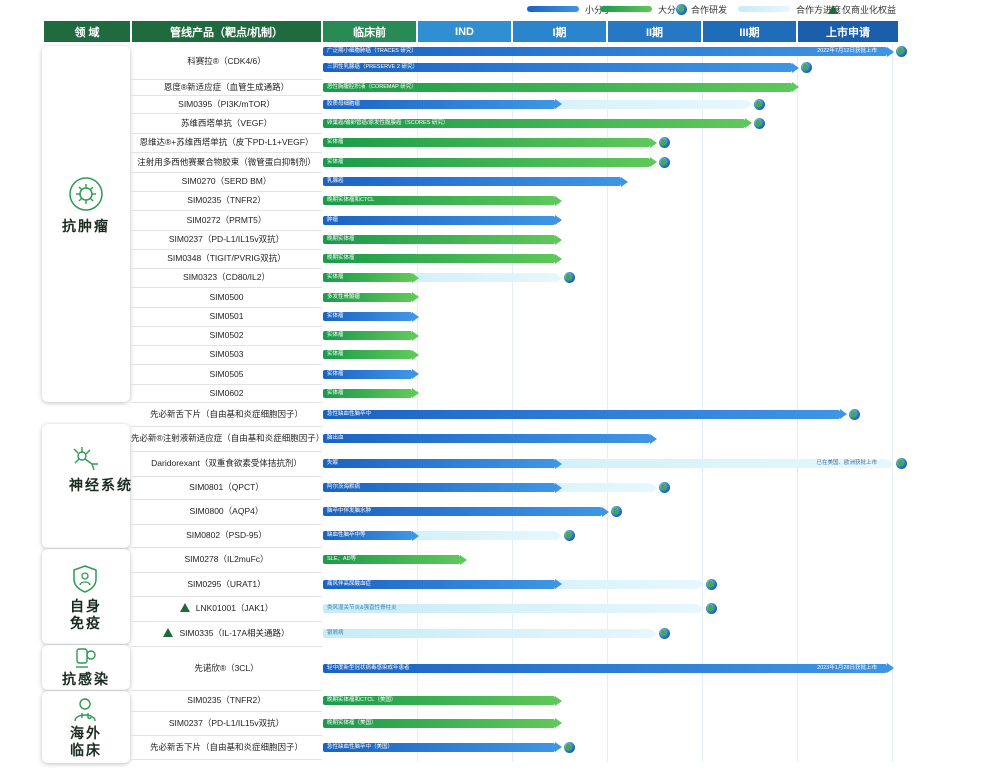 The image size is (1000, 777). Describe the element at coordinates (439, 200) in the screenshot. I see `bar-indication-label: 晚期实体瘤和CTCL` at that location.